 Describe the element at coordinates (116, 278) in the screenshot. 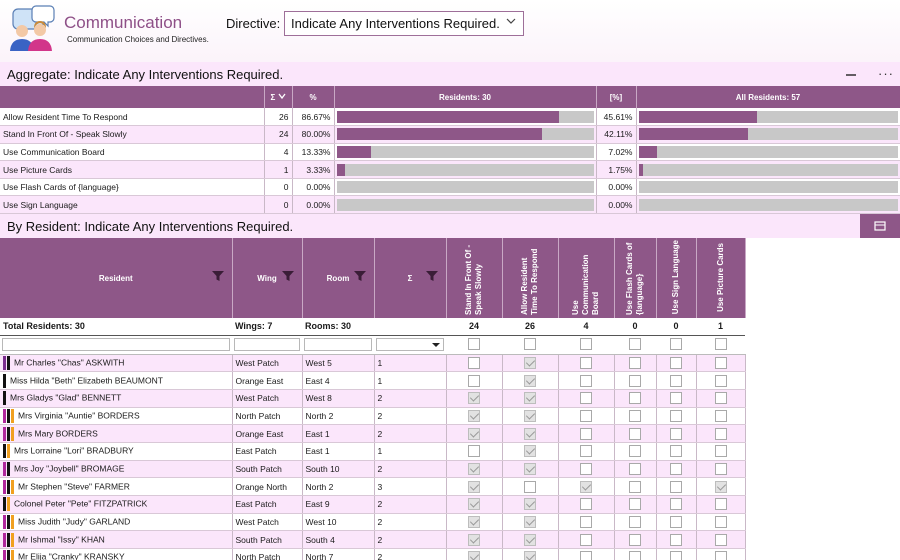

I see `col-header-resident: Resident` at that location.